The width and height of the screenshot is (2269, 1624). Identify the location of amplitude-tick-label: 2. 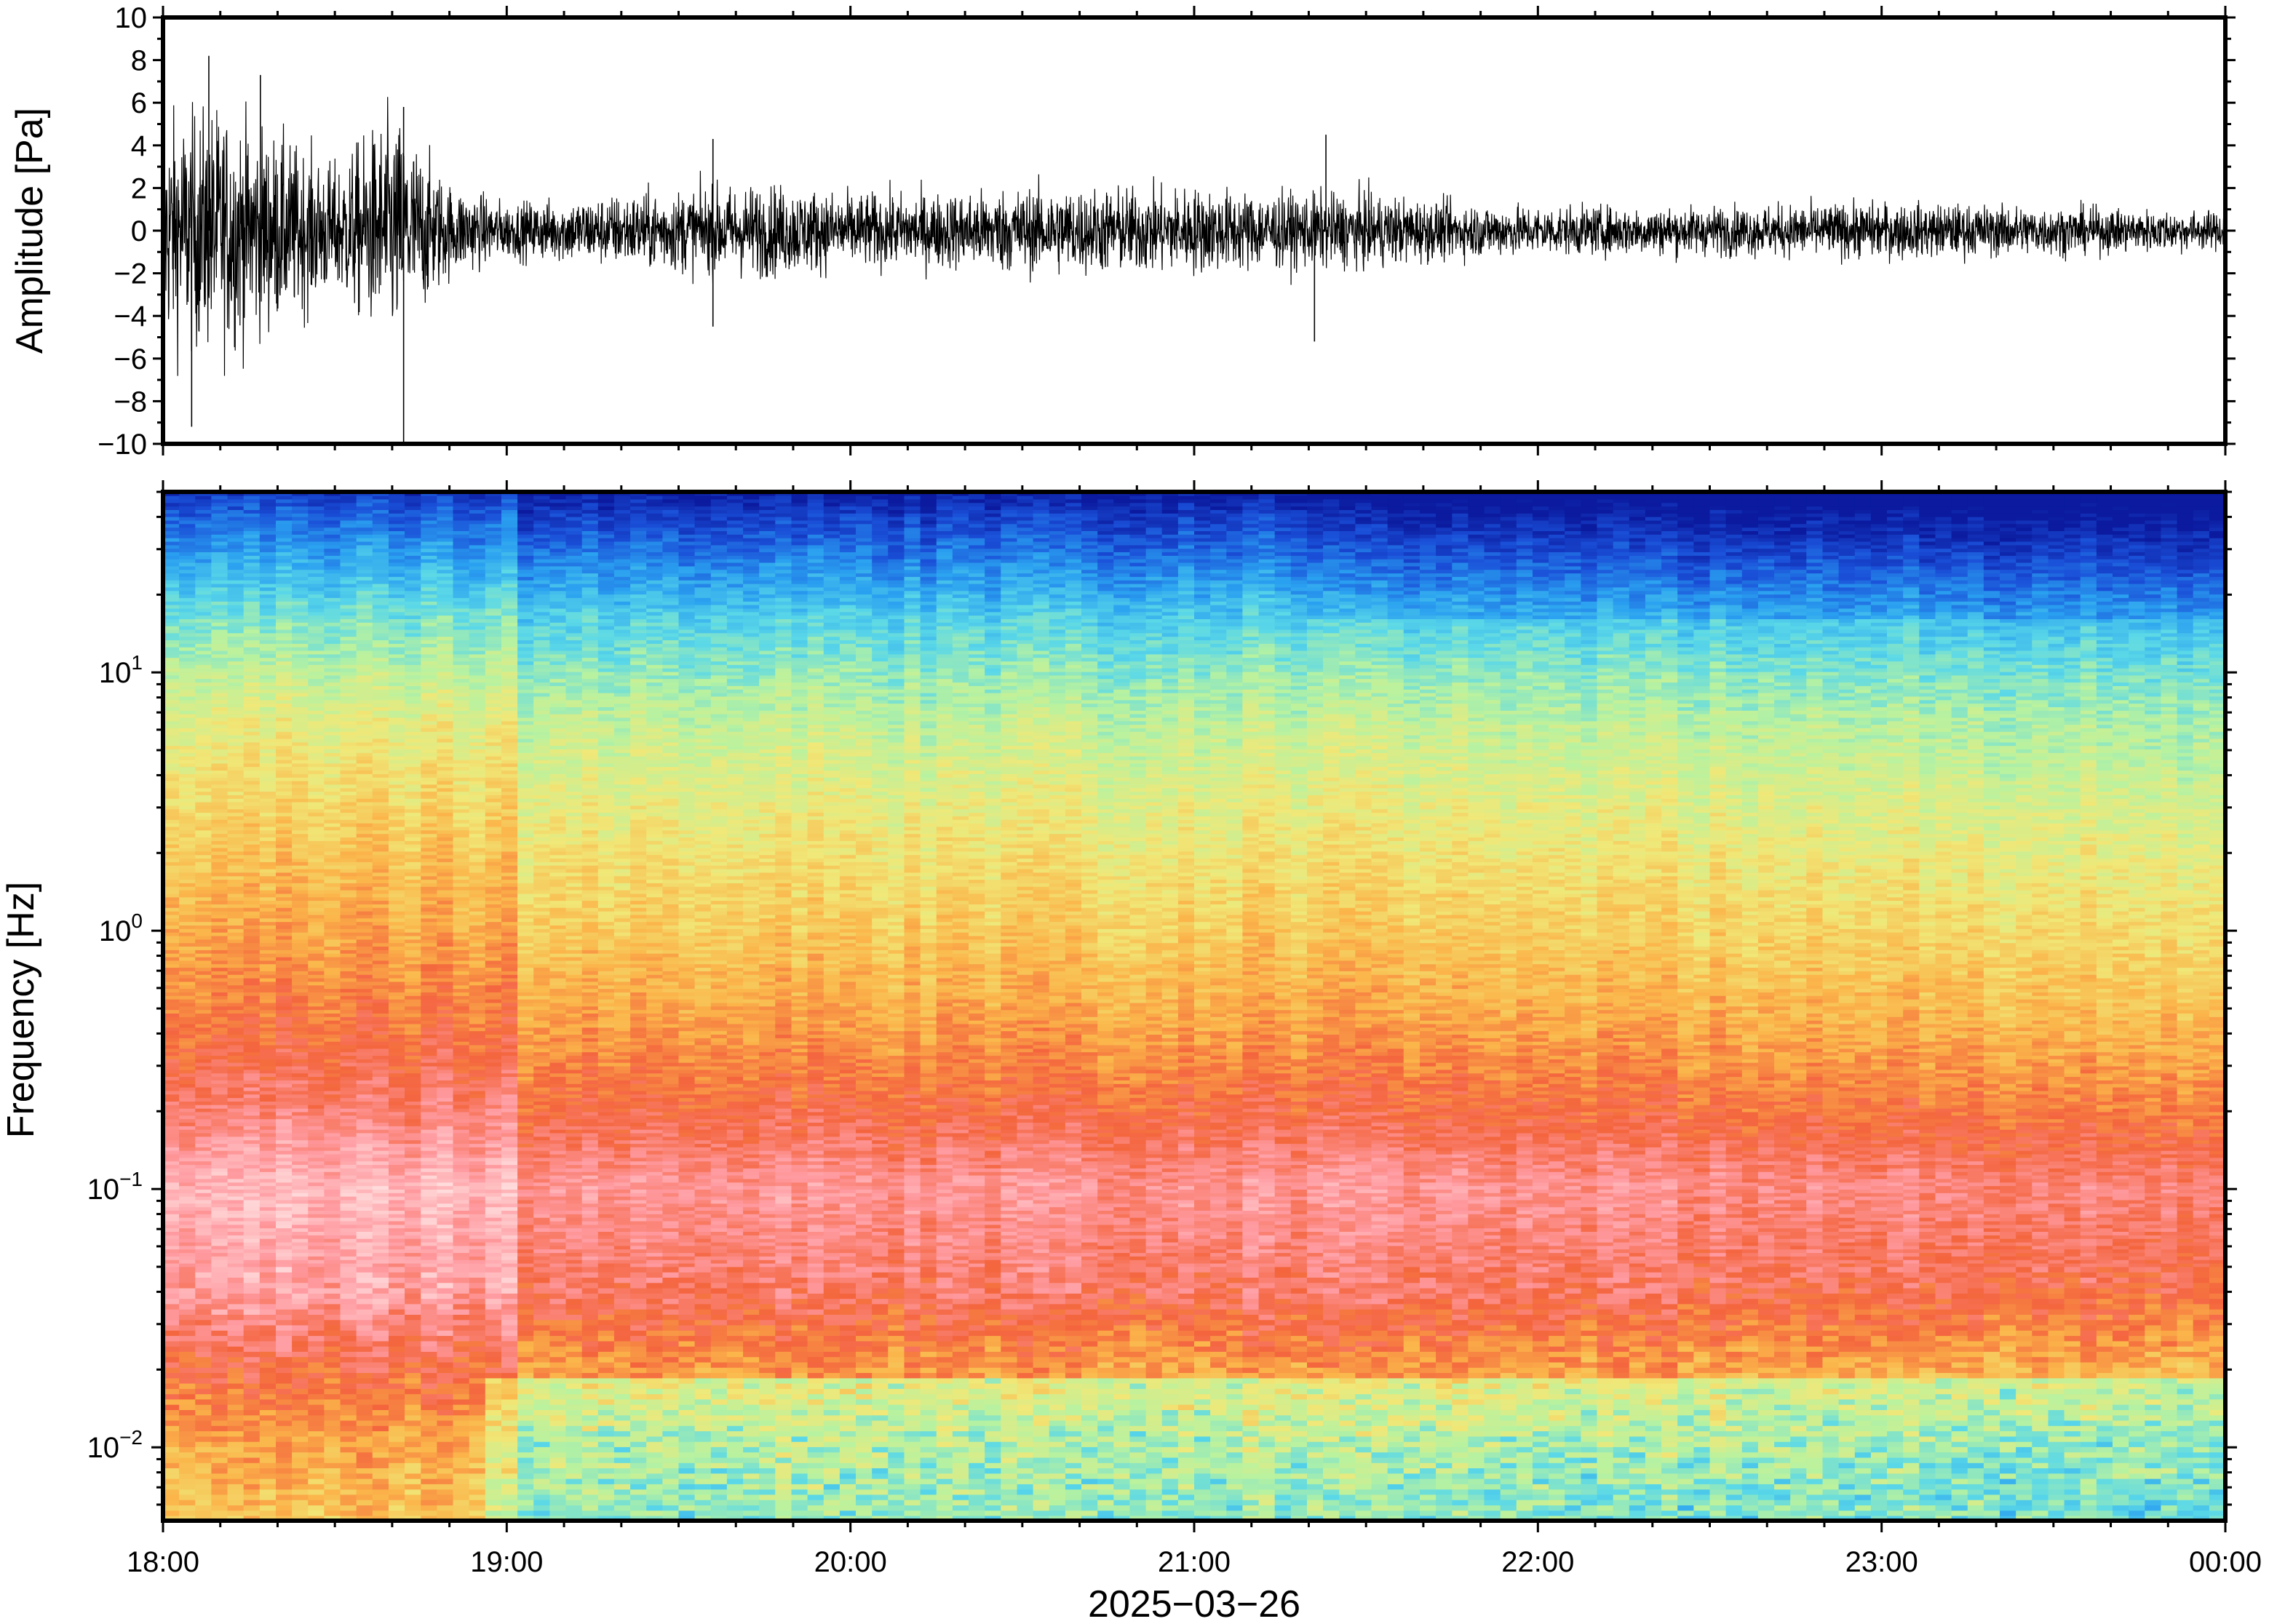
(139, 188).